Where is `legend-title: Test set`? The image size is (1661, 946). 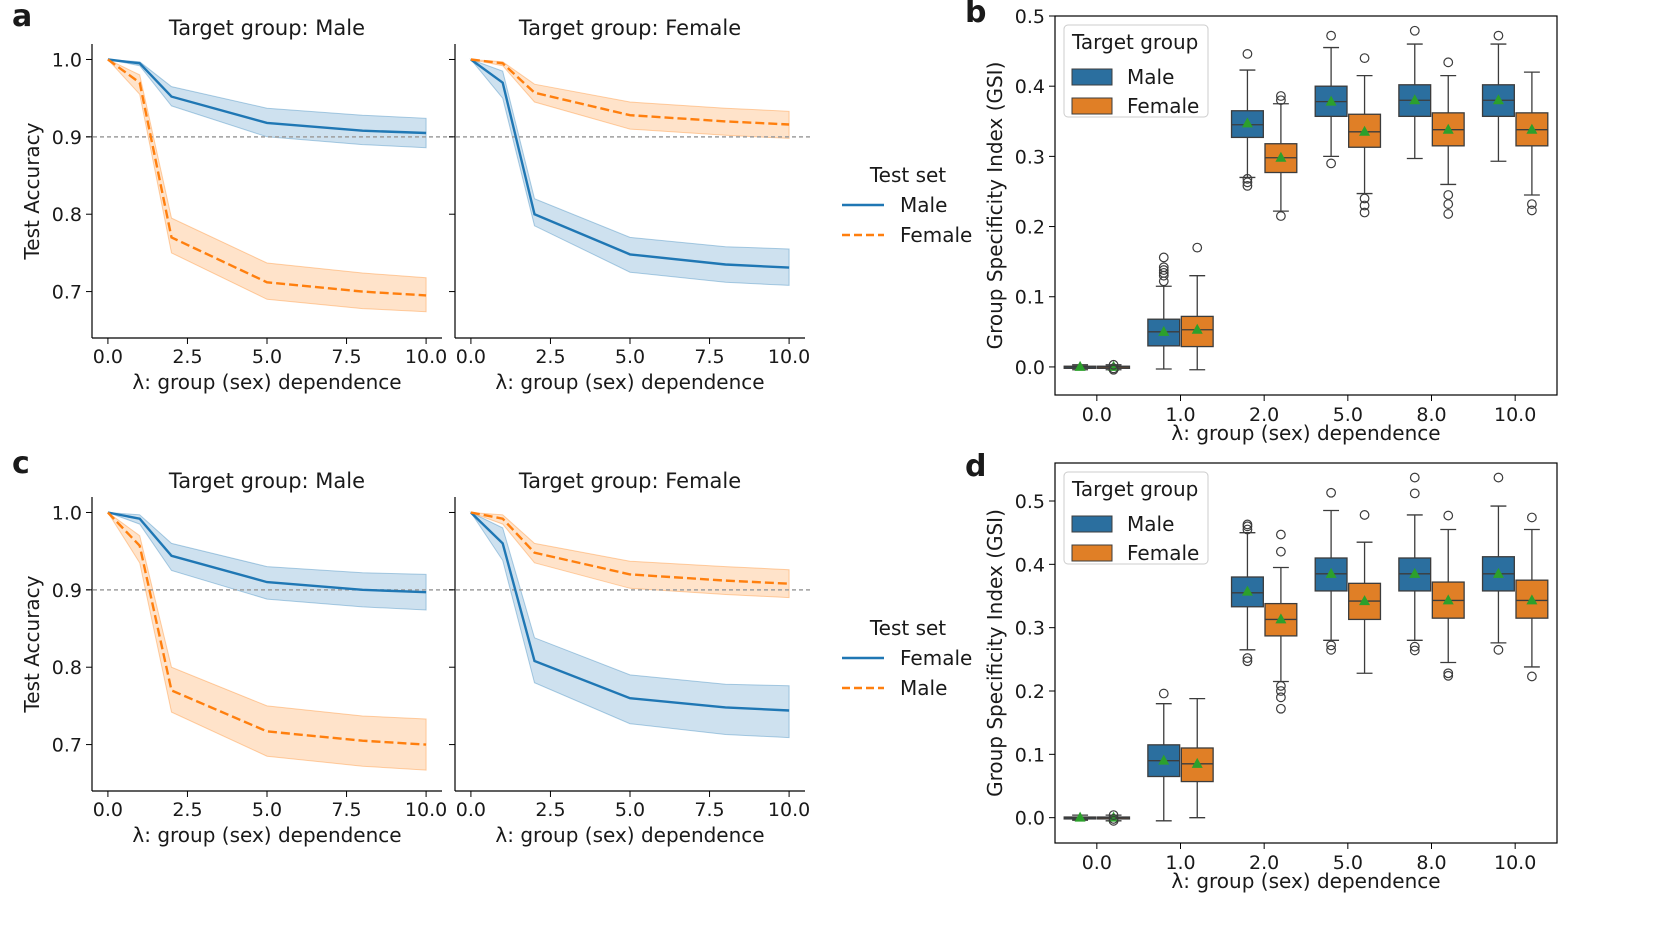
legend-title: Test set is located at coordinates (907, 628).